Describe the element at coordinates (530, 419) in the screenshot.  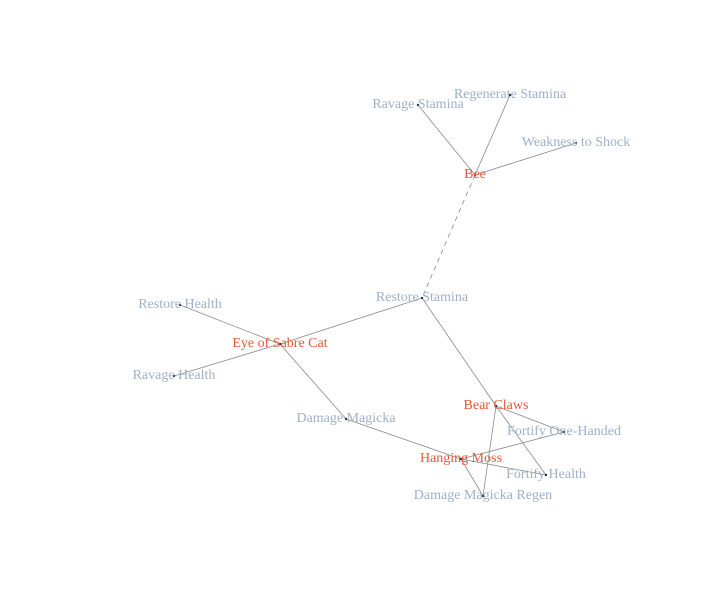
I see `edge-bear-claws-to-fortify-one-handed` at that location.